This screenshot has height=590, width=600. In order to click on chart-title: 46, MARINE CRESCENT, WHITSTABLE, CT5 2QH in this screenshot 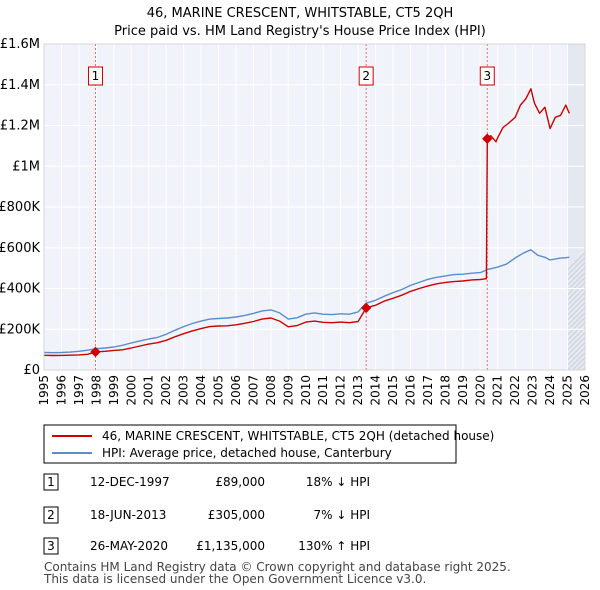, I will do `click(300, 13)`.